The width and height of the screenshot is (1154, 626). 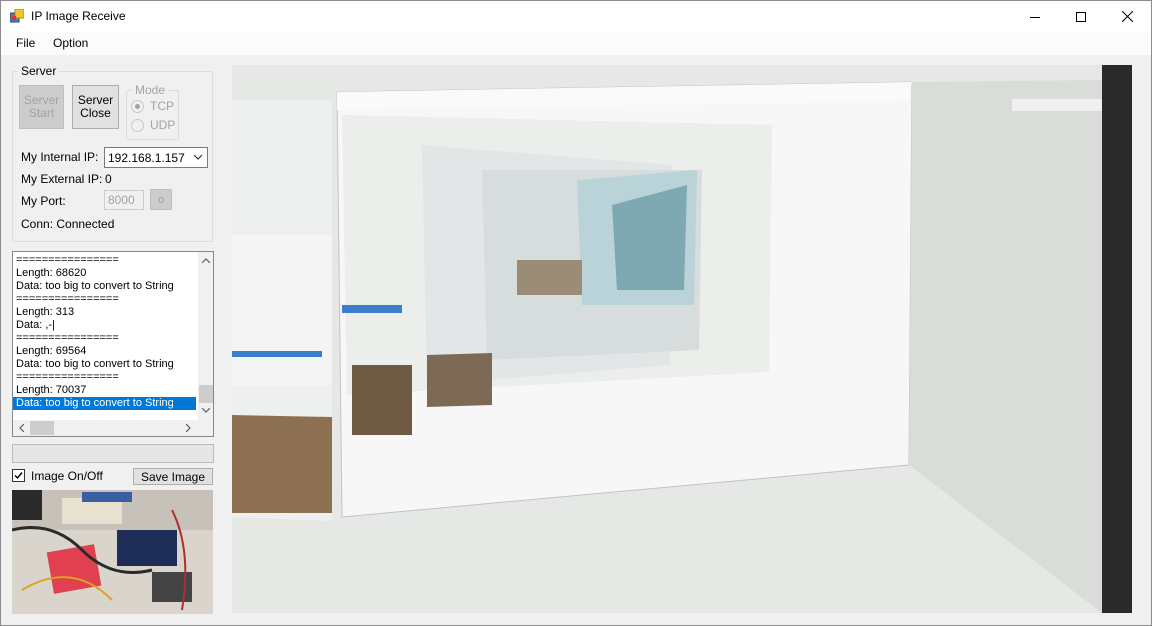 I want to click on horizontal-scroll-thumb, so click(x=42, y=428).